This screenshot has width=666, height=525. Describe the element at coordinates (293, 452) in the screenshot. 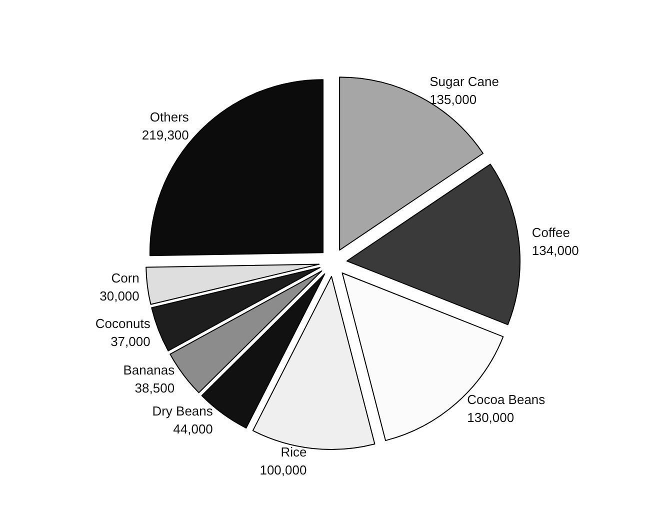

I see `slice-label: Rice` at that location.